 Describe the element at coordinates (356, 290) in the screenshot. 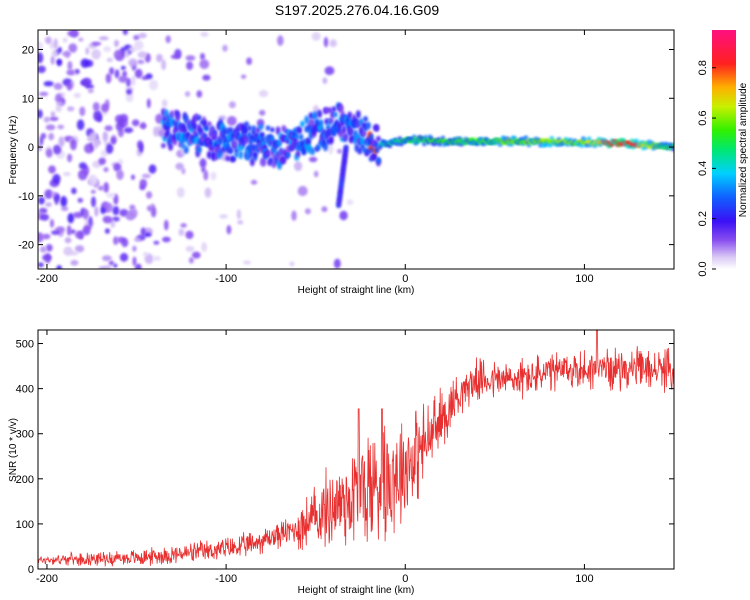

I see `spectrogram-x-axis-label: Height of straight line (km)` at that location.